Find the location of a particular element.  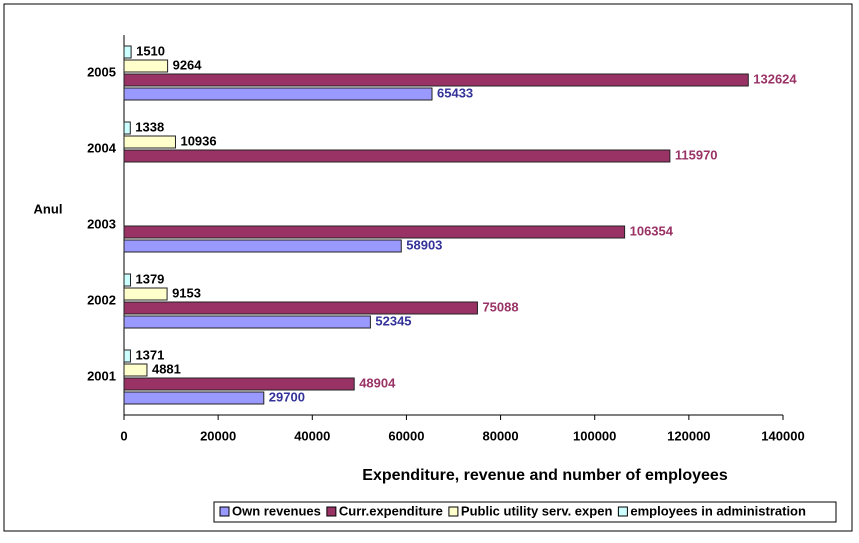

y-axis-title: Anul is located at coordinates (48, 208).